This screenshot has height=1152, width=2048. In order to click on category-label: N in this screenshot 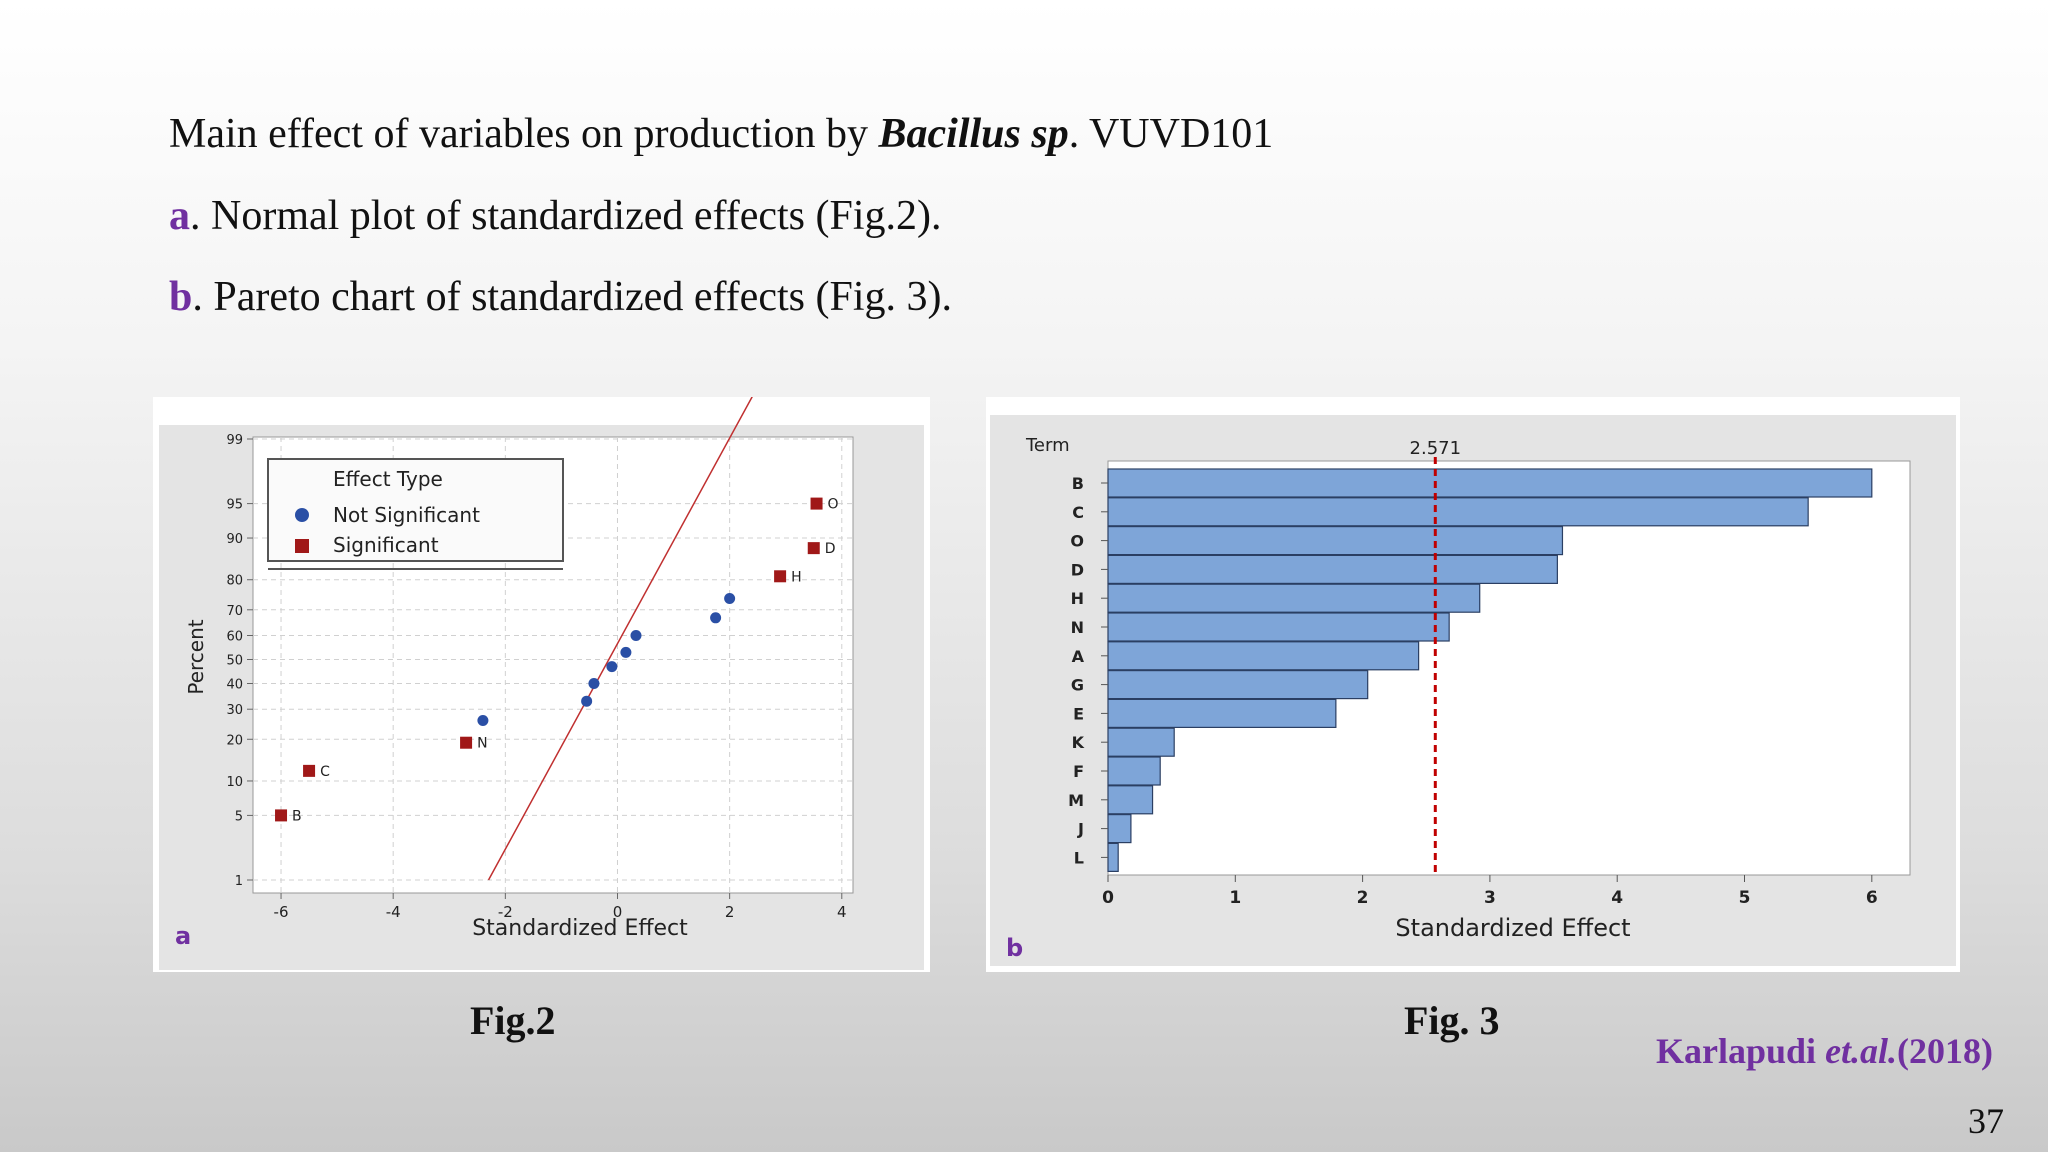, I will do `click(1077, 627)`.